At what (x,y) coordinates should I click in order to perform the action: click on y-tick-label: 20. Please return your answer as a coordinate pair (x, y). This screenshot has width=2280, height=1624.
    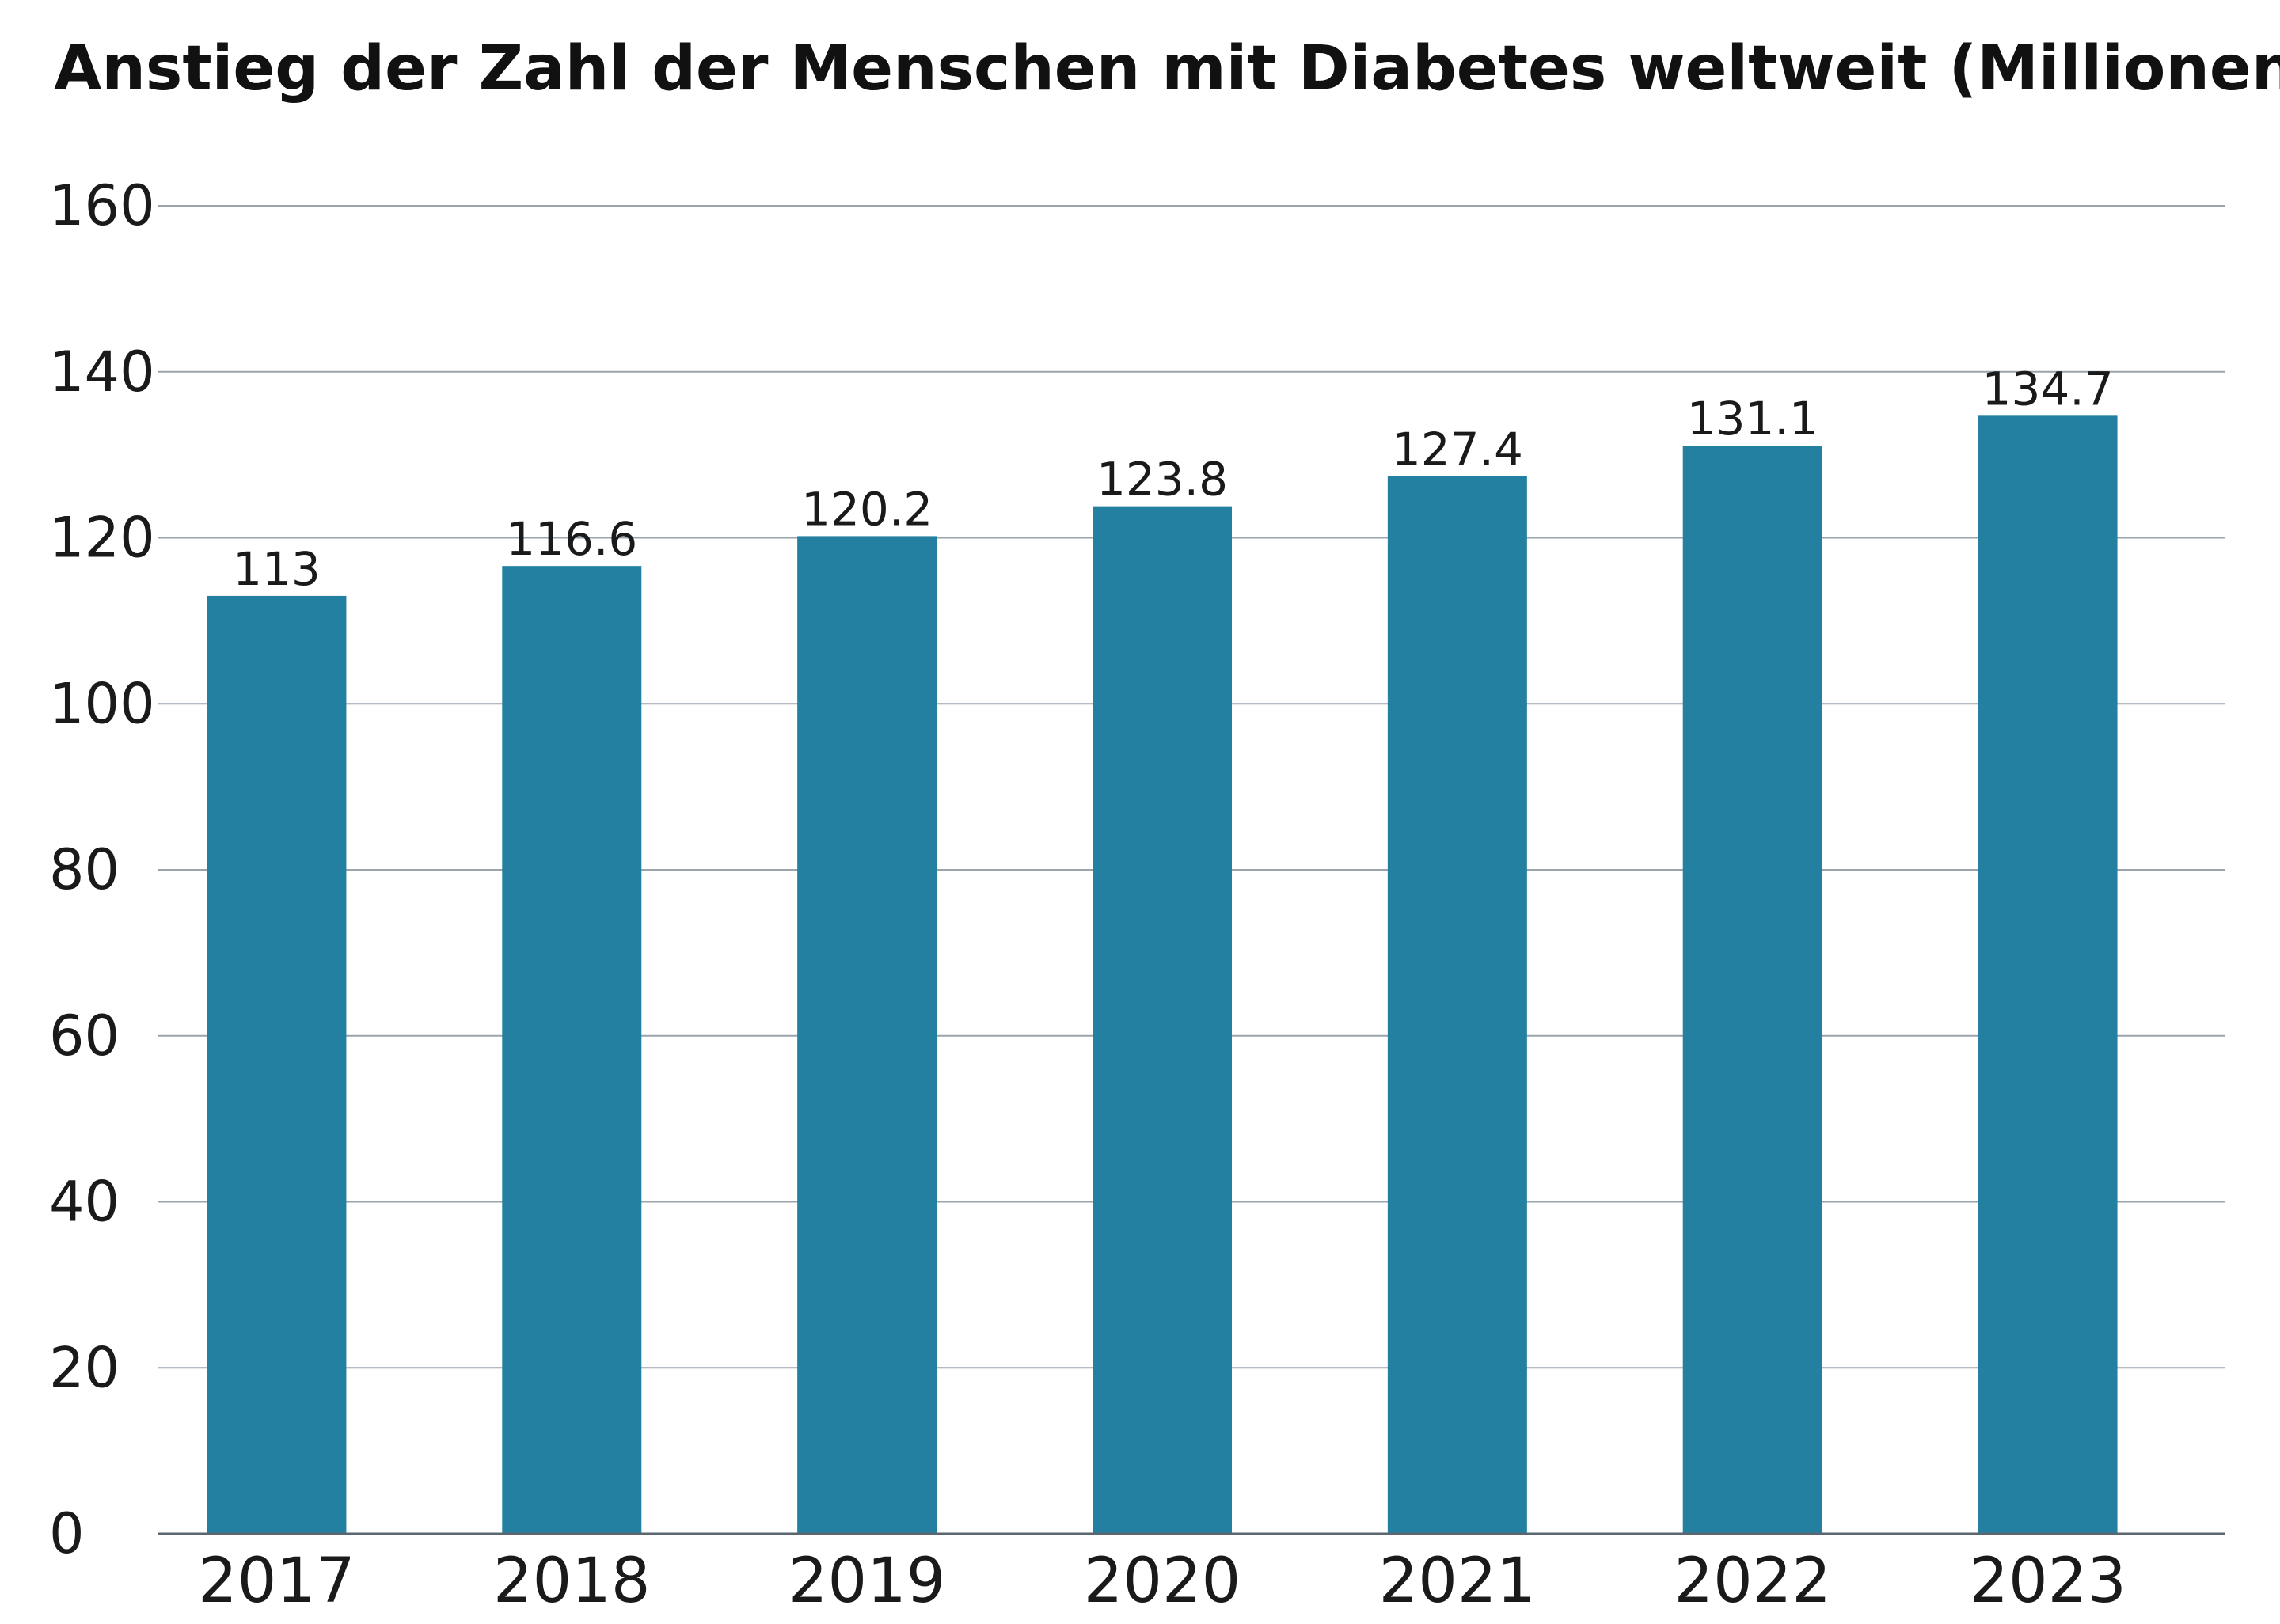
    Looking at the image, I should click on (84, 1367).